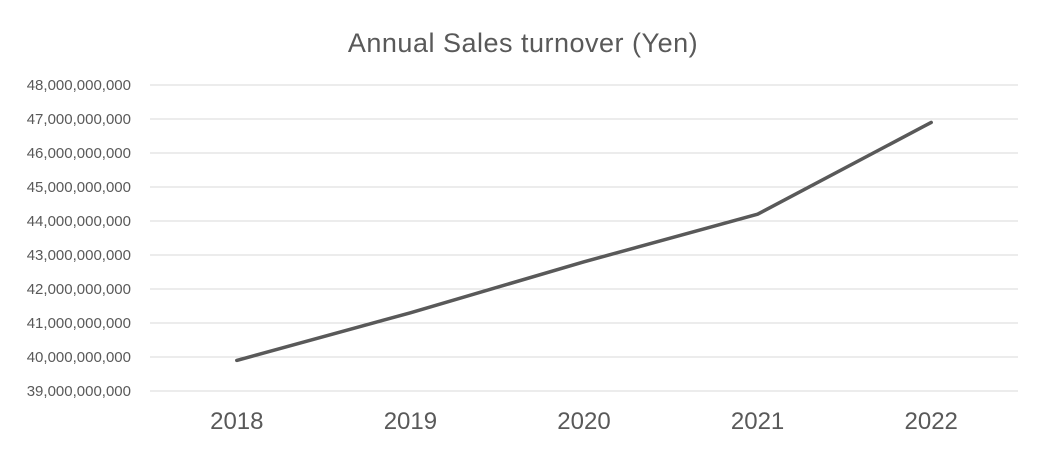 The image size is (1037, 460). I want to click on y-tick-label: 39,000,000,000, so click(79, 391).